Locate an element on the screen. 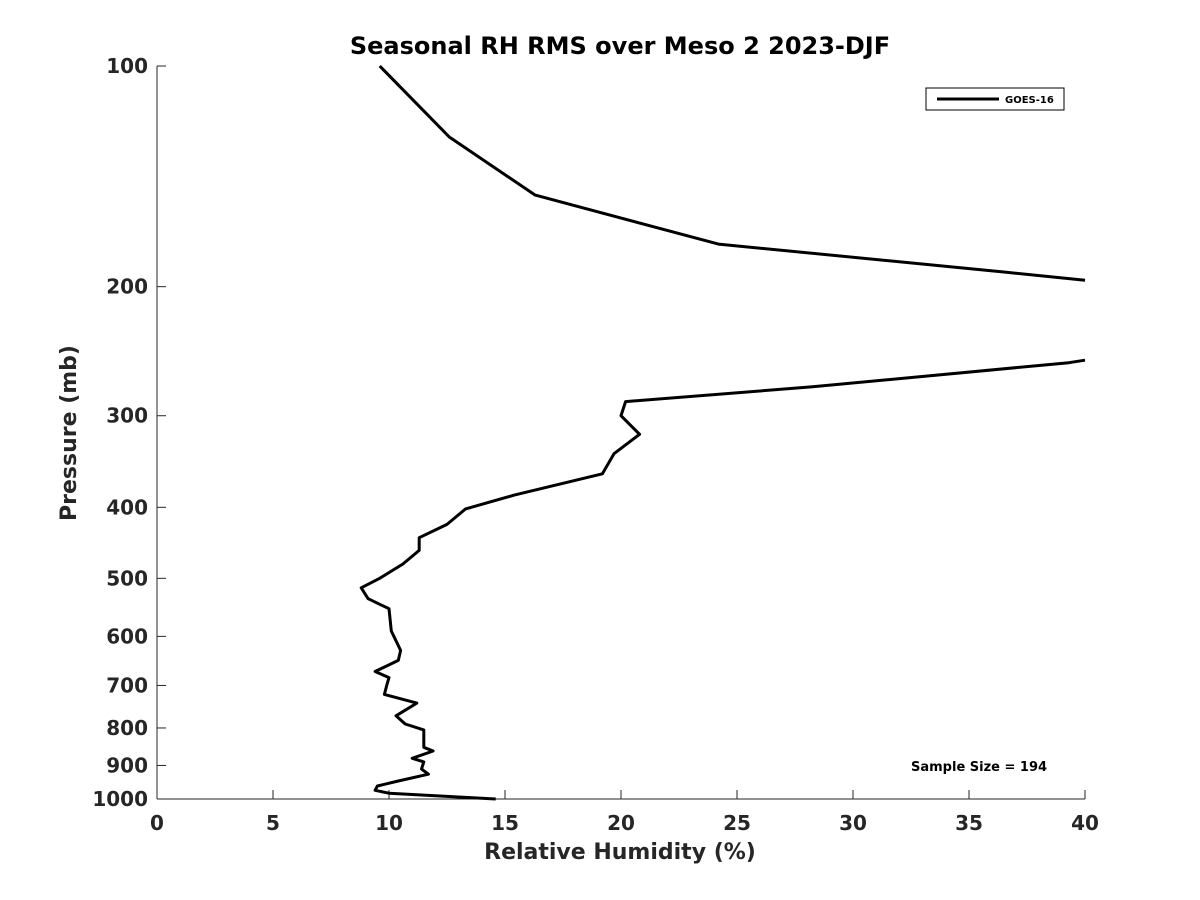  x-tick-label: 20 is located at coordinates (621, 823).